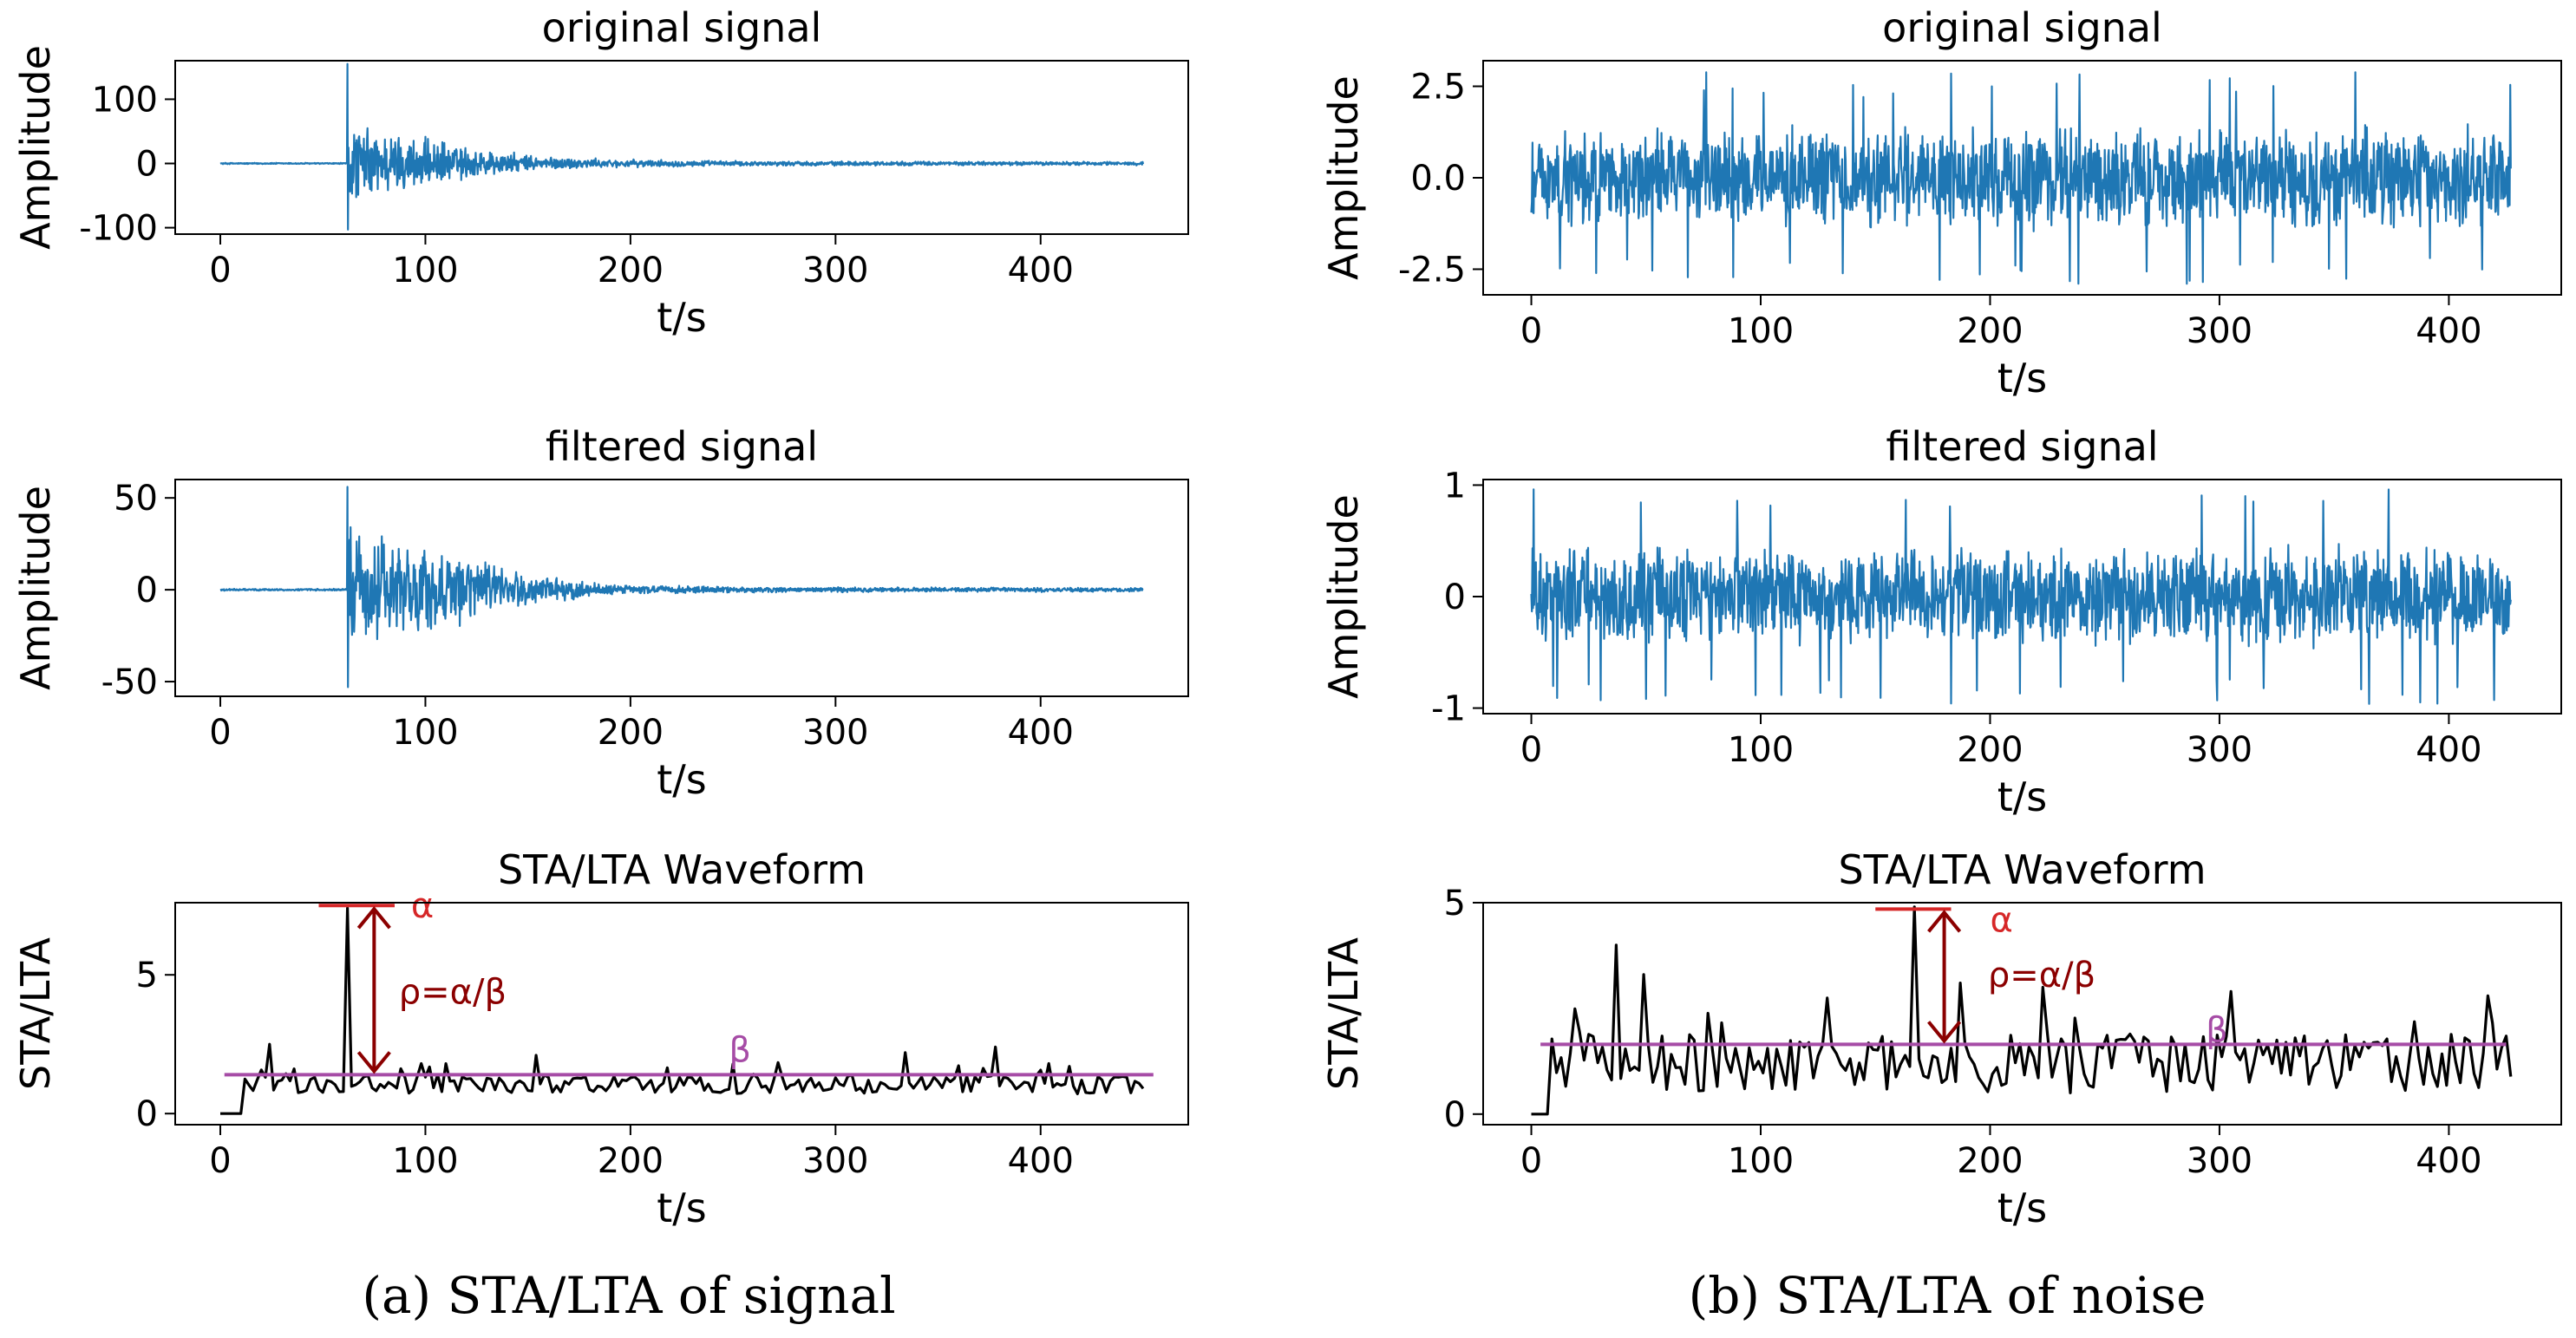 This screenshot has width=2576, height=1338. What do you see at coordinates (1448, 709) in the screenshot?
I see `y-tick-label: -1` at bounding box center [1448, 709].